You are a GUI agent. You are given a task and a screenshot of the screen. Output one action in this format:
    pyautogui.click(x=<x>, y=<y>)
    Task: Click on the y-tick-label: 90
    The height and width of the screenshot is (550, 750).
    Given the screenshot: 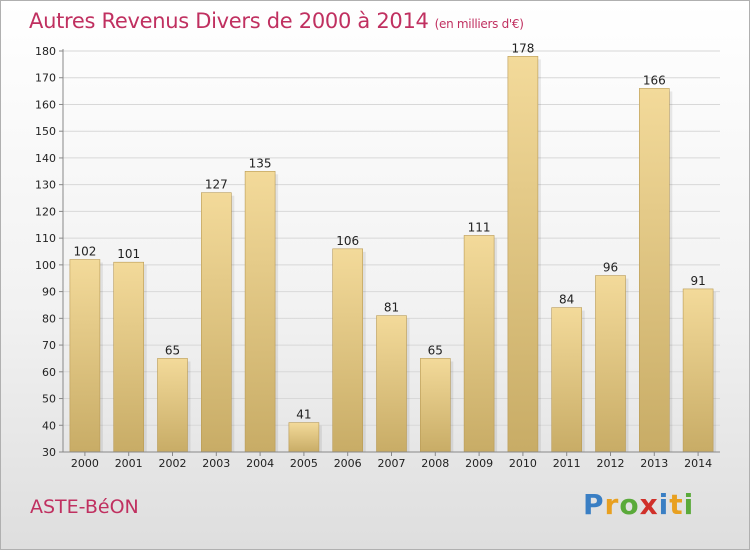 What is the action you would take?
    pyautogui.click(x=49, y=292)
    